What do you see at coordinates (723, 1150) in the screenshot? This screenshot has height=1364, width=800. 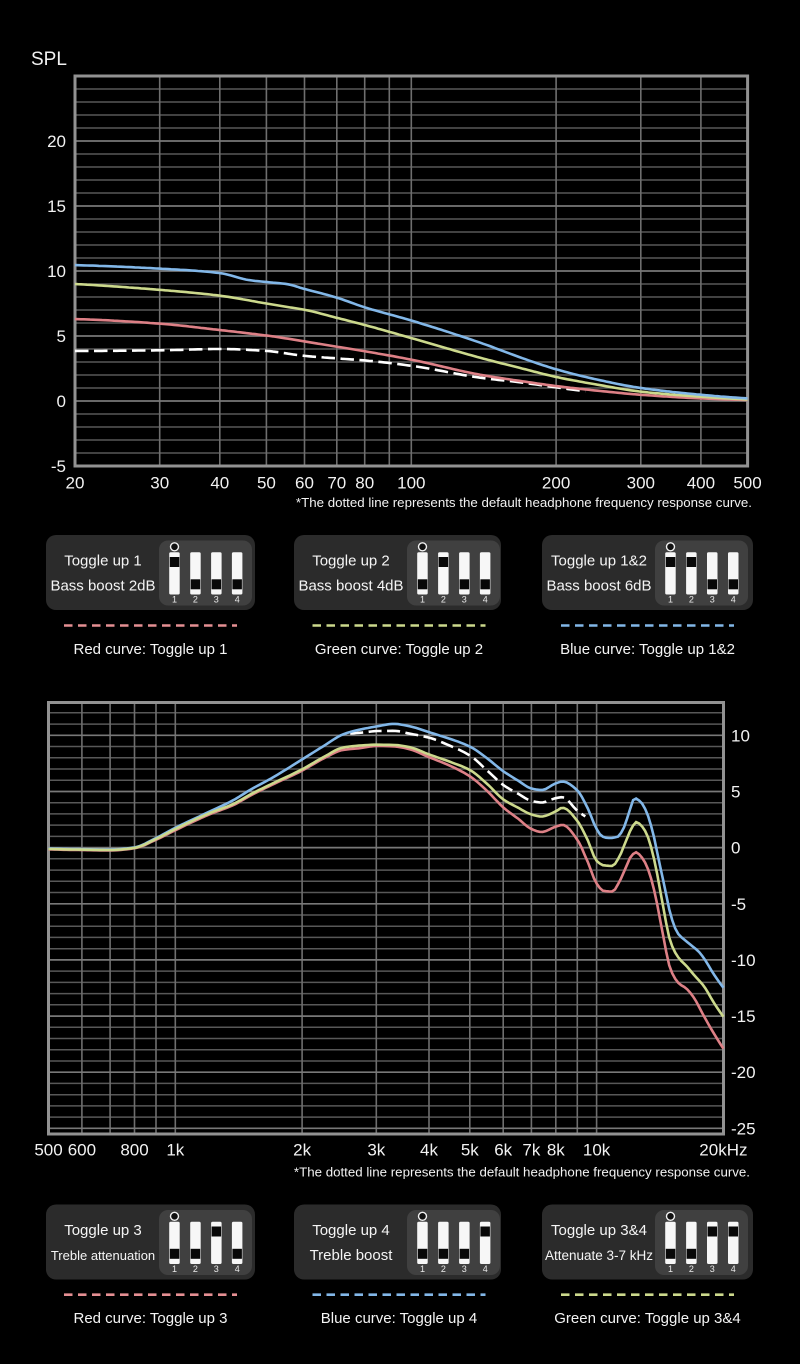 I see `svg-text: 20kHz` at bounding box center [723, 1150].